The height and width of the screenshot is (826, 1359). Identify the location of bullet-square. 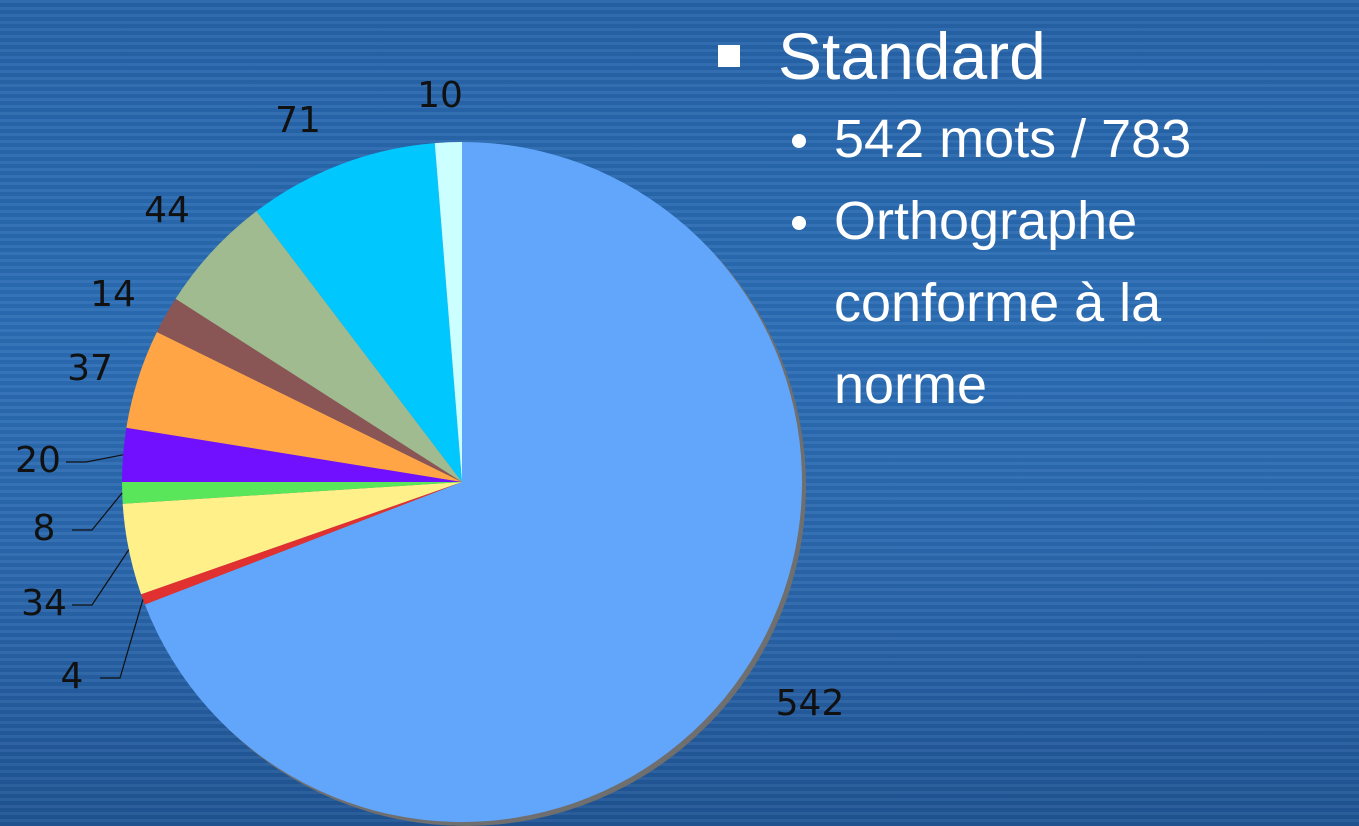
(729, 55).